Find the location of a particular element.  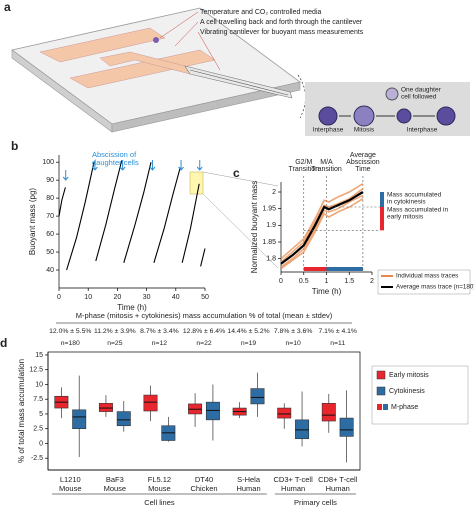

y-tick-label: 2 is located at coordinates (274, 192).